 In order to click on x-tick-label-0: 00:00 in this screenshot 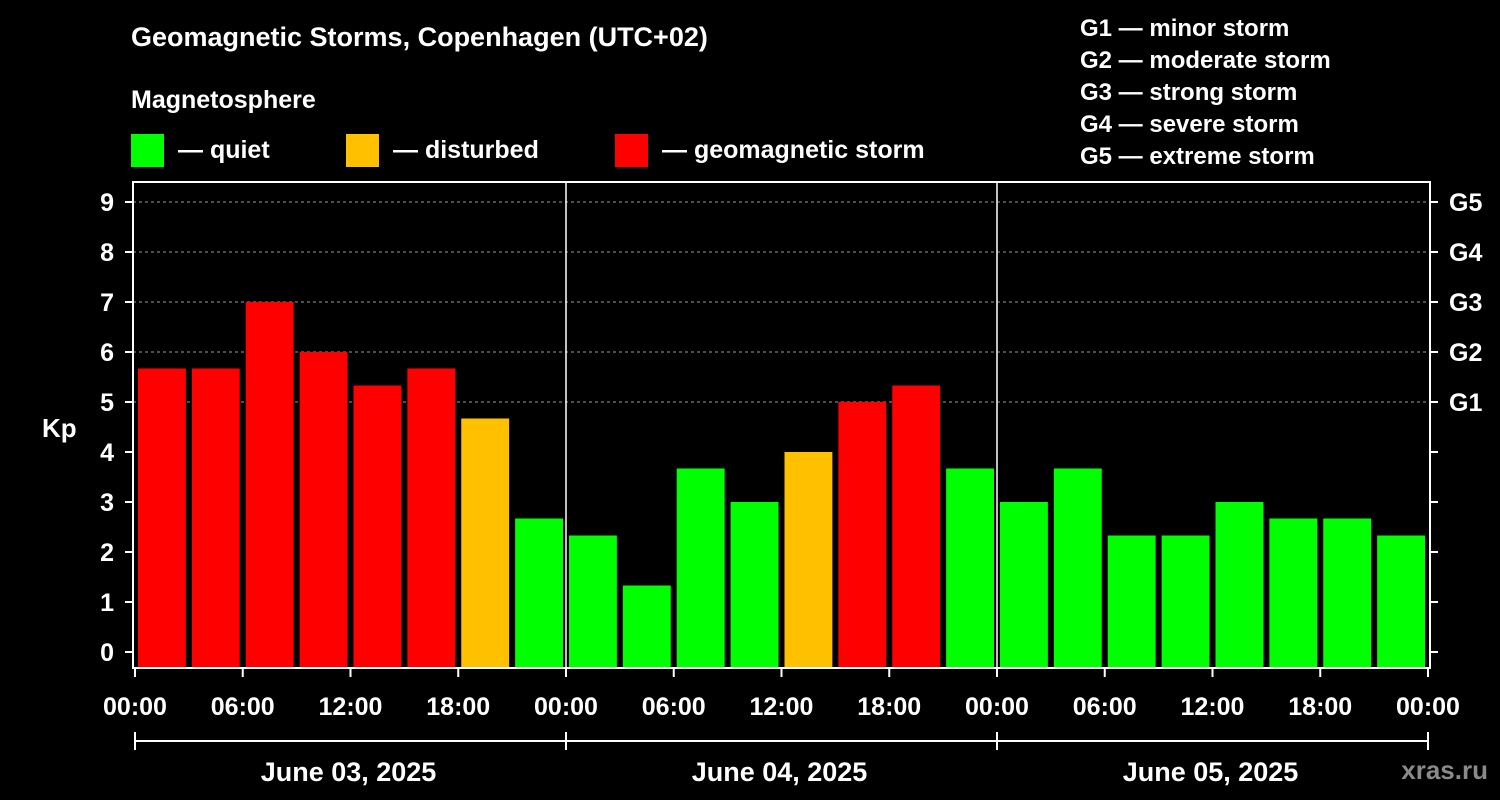, I will do `click(135, 707)`.